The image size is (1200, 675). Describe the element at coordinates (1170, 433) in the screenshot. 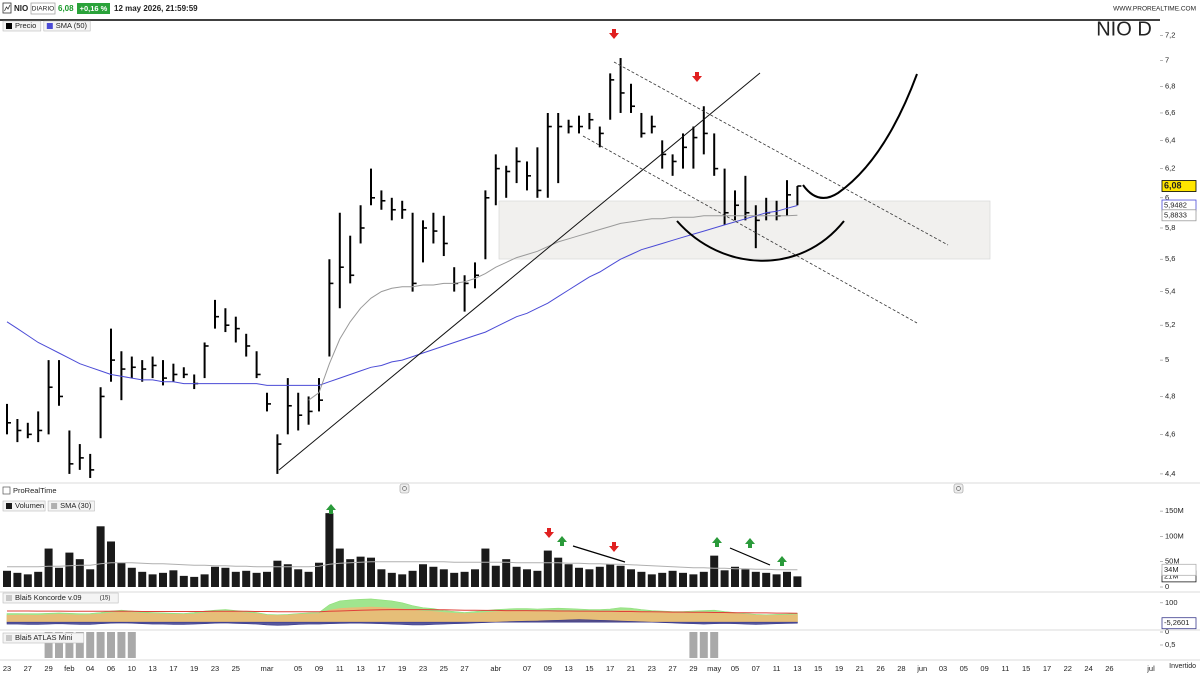

I see `y-tick-label: 4,6` at that location.